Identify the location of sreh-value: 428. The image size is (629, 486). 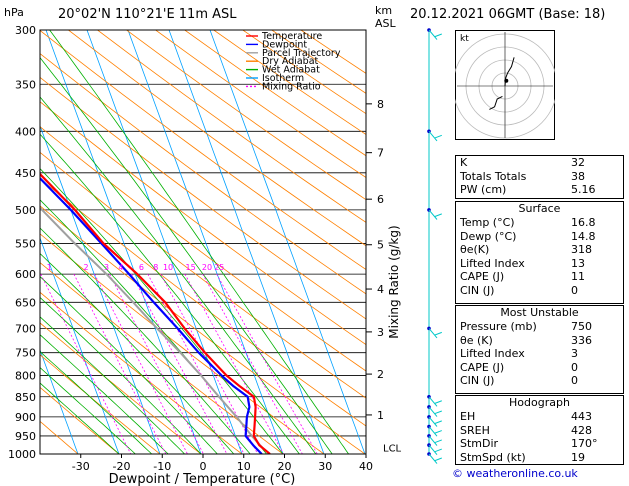
(581, 430).